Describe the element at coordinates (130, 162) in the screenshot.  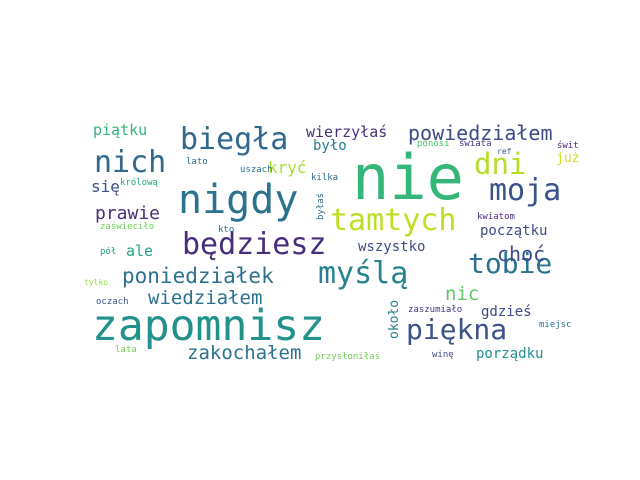
I see `word-nich: nich` at that location.